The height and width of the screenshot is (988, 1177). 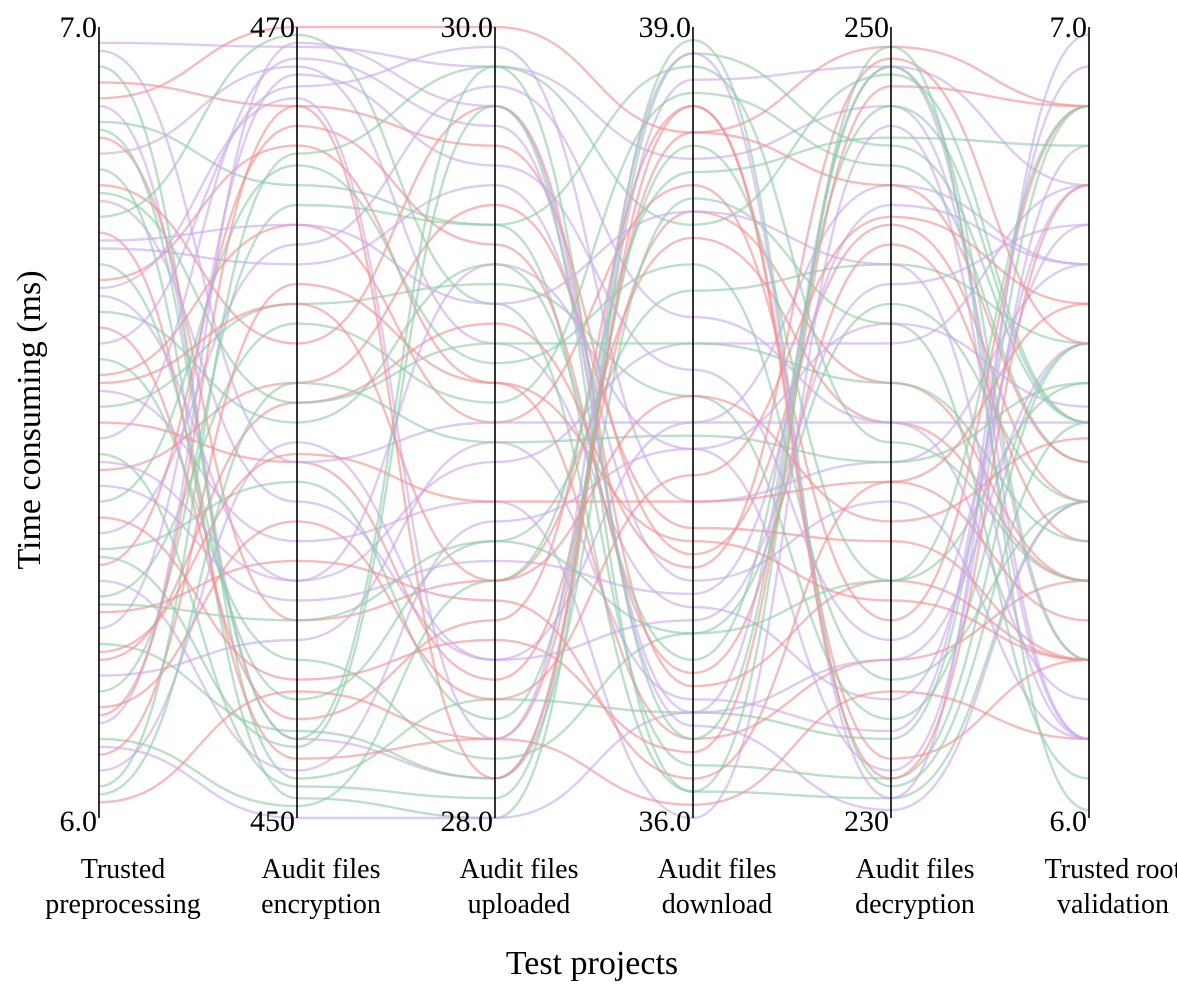 What do you see at coordinates (665, 821) in the screenshot?
I see `axis-tick-min: 36.0` at bounding box center [665, 821].